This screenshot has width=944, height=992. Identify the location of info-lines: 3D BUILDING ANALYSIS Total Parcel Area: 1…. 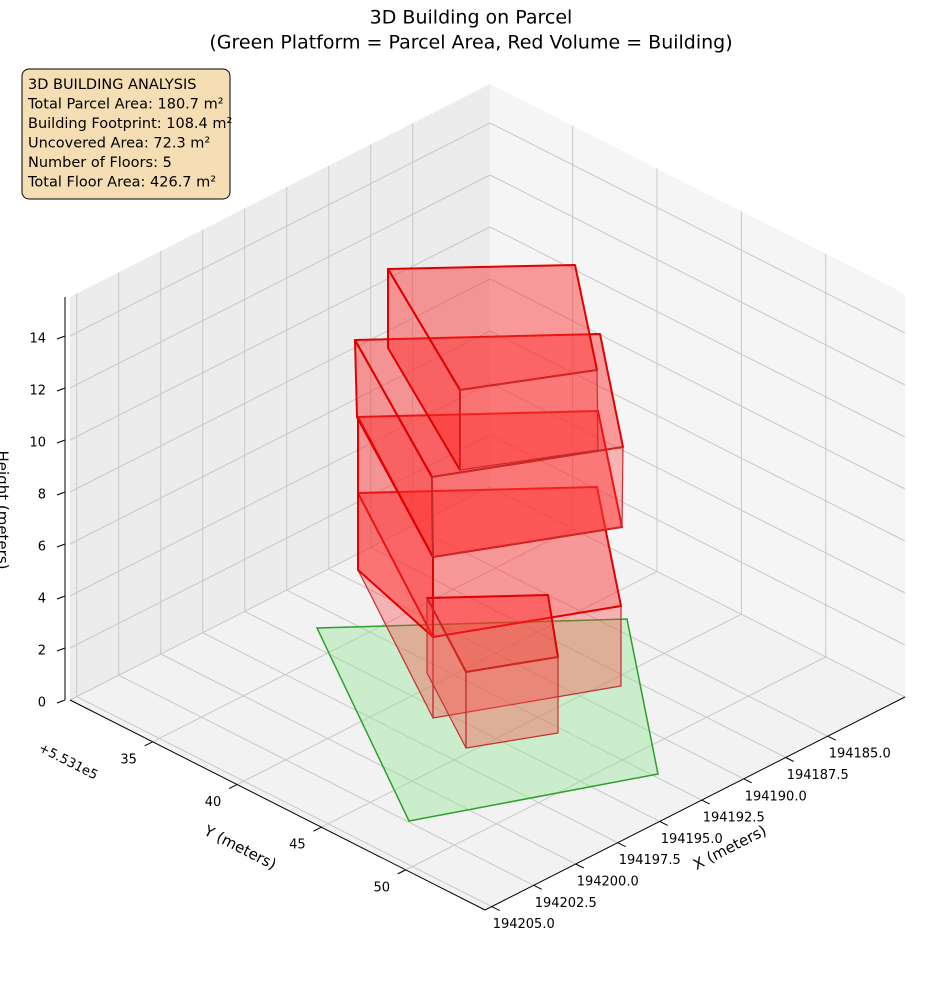
(129, 134).